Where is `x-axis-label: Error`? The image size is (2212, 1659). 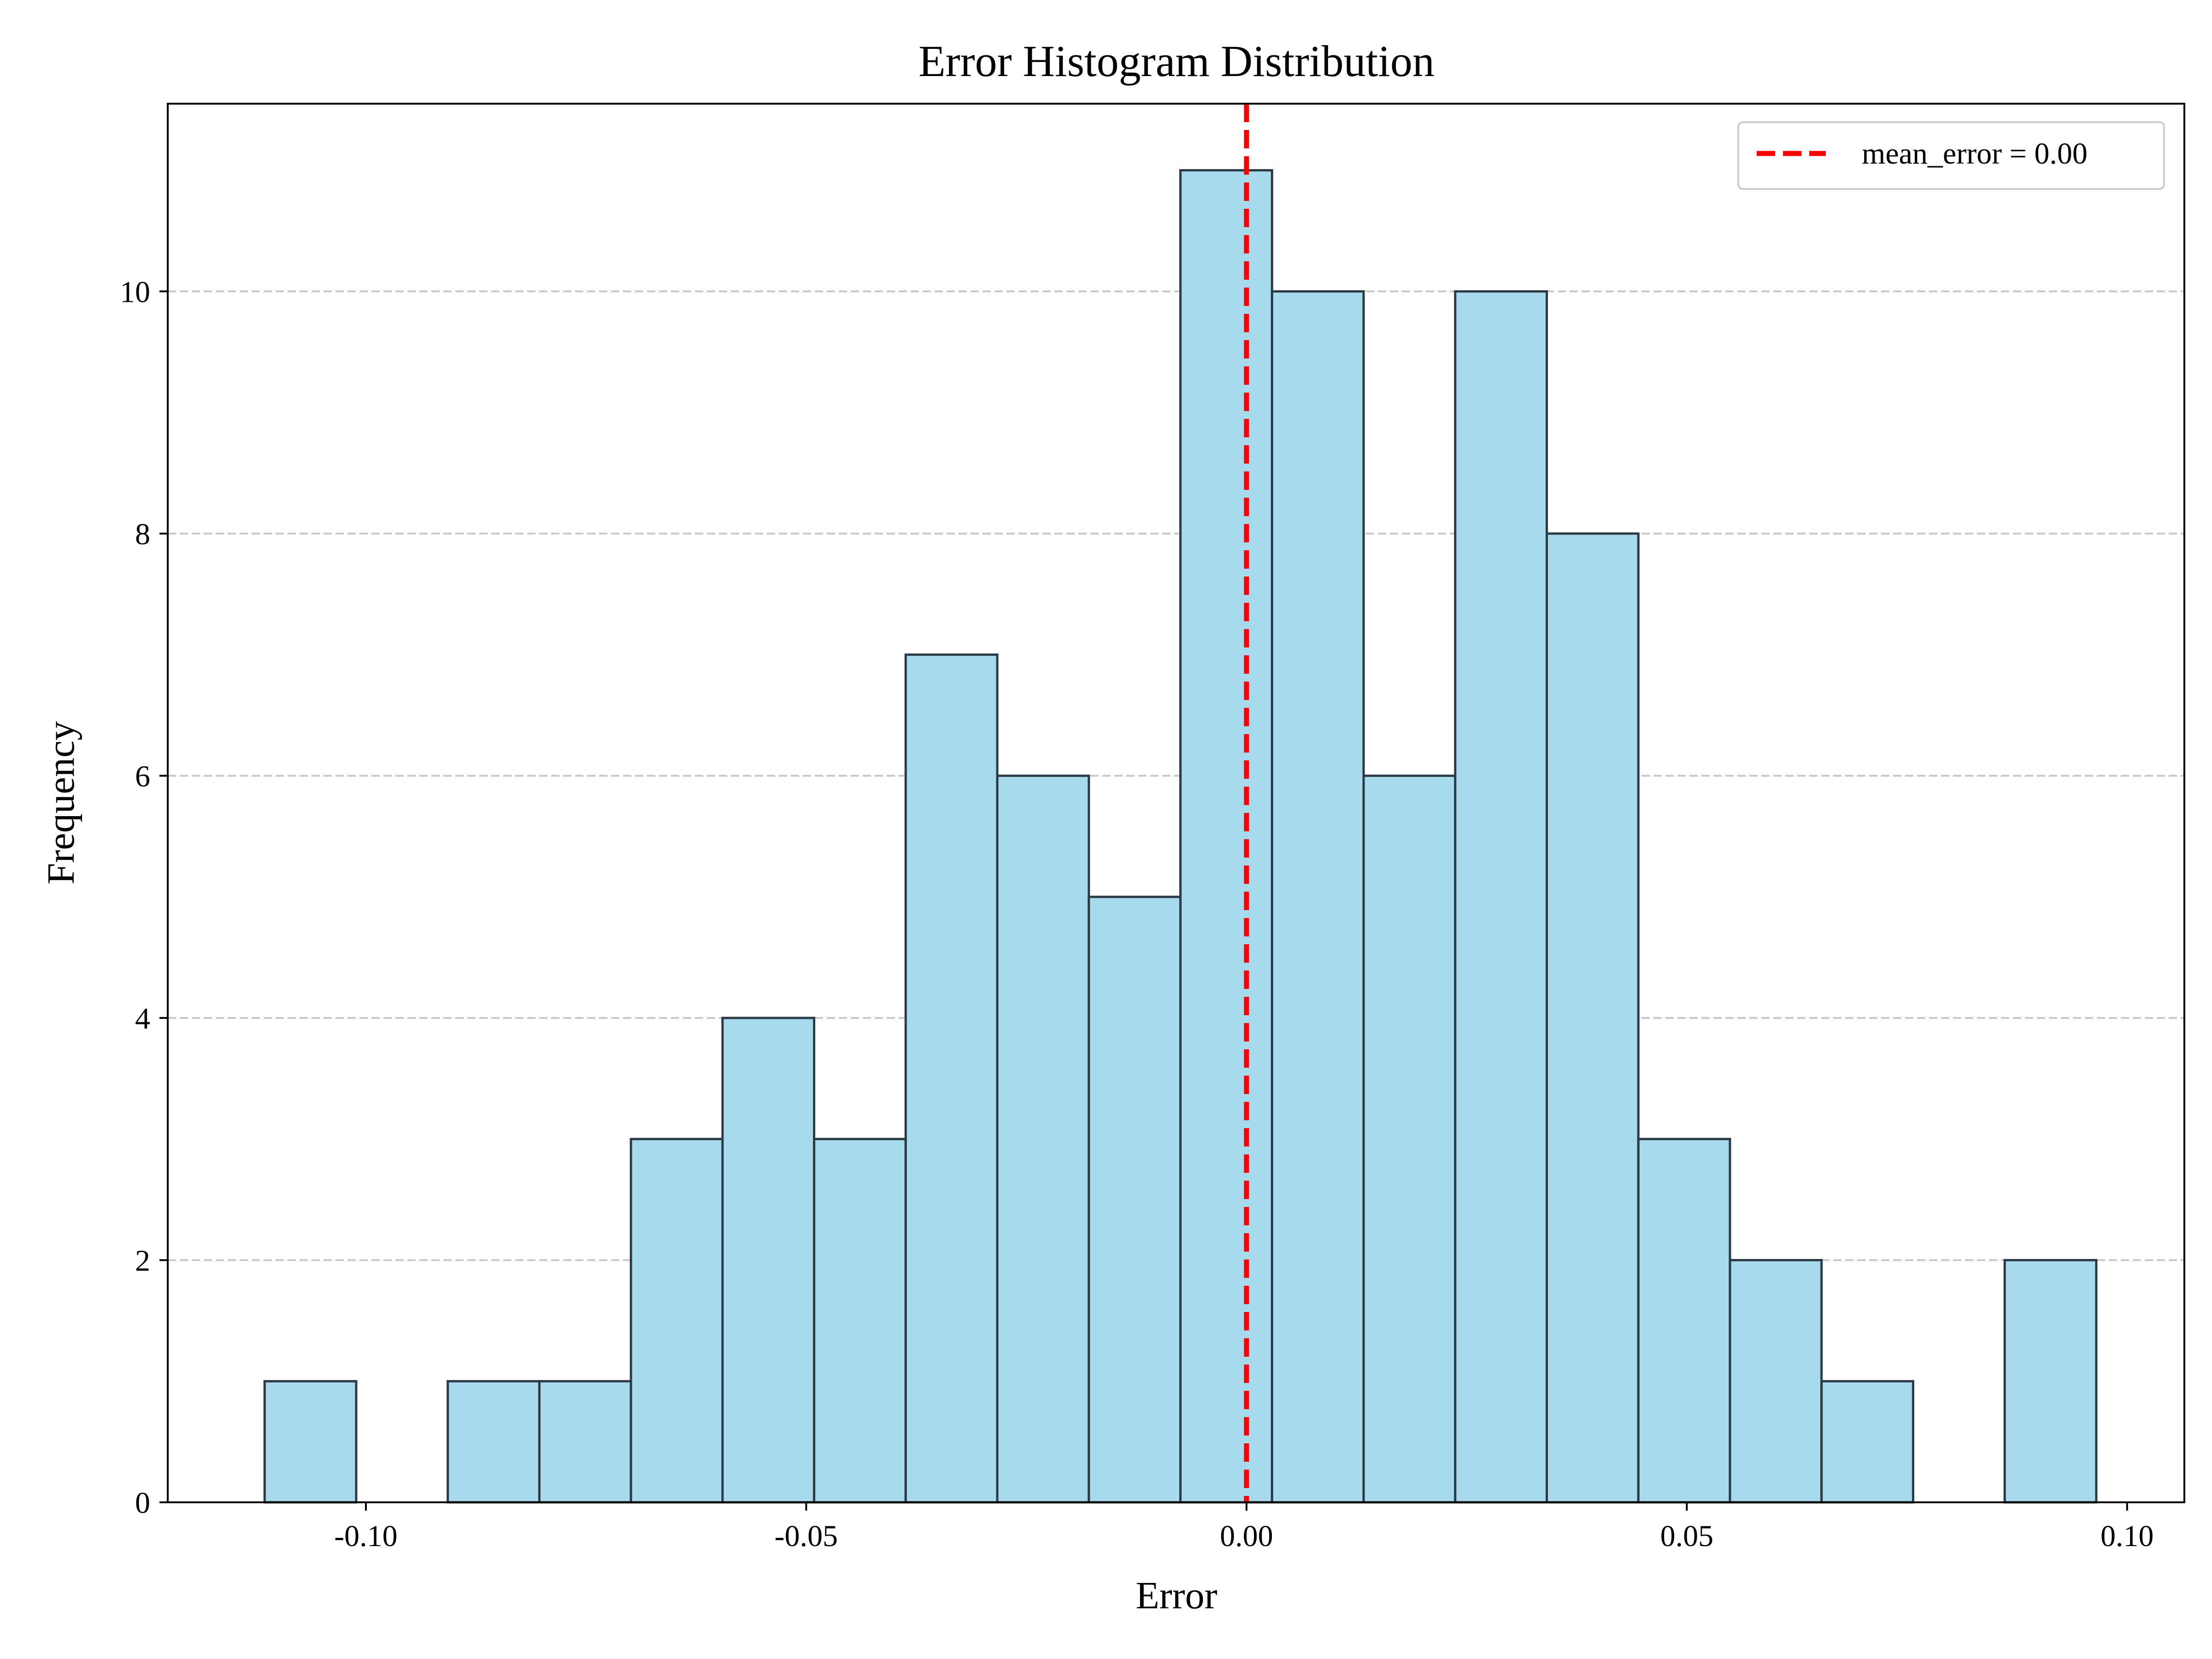 x-axis-label: Error is located at coordinates (1176, 1595).